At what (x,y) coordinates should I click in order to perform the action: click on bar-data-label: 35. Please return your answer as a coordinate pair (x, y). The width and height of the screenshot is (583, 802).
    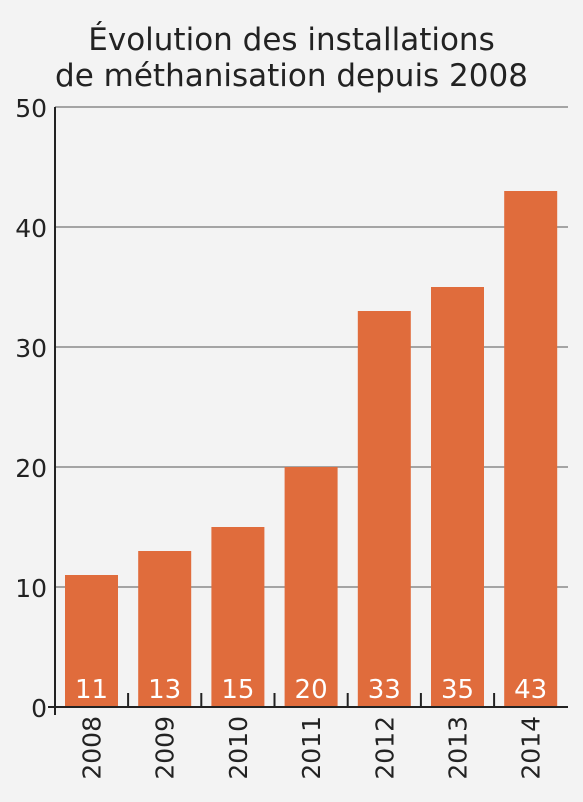
    Looking at the image, I should click on (457, 690).